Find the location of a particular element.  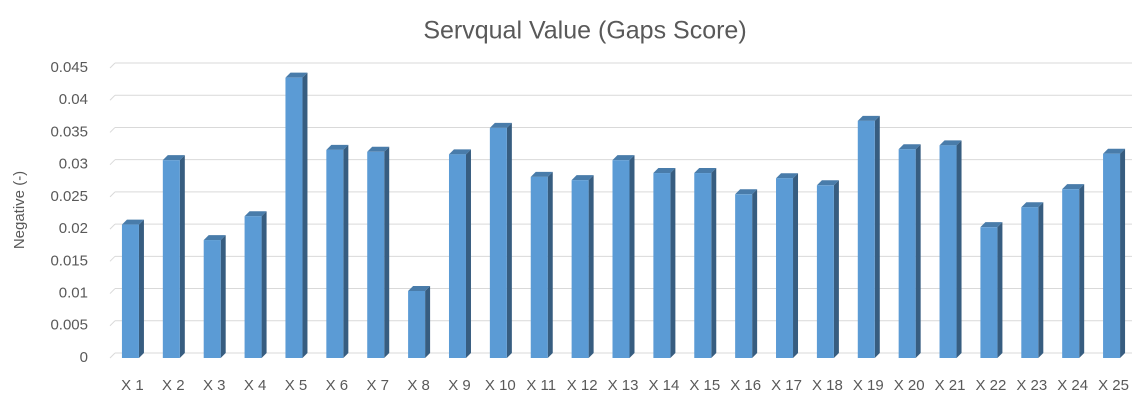

x-tick-label: X 10 is located at coordinates (500, 385).